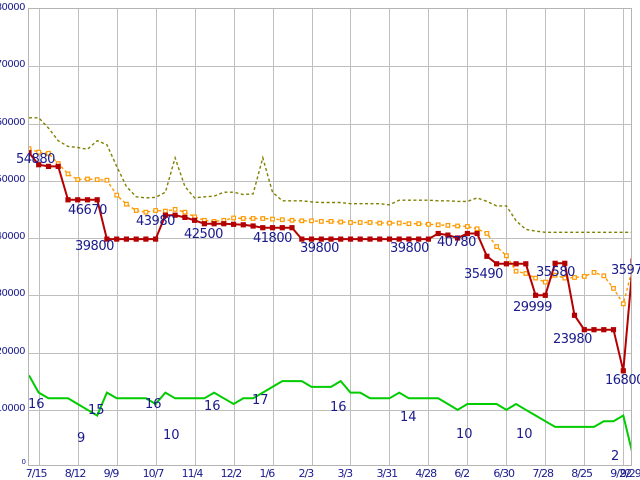  Describe the element at coordinates (260, 400) in the screenshot. I see `shop-count-point-label: 17` at that location.